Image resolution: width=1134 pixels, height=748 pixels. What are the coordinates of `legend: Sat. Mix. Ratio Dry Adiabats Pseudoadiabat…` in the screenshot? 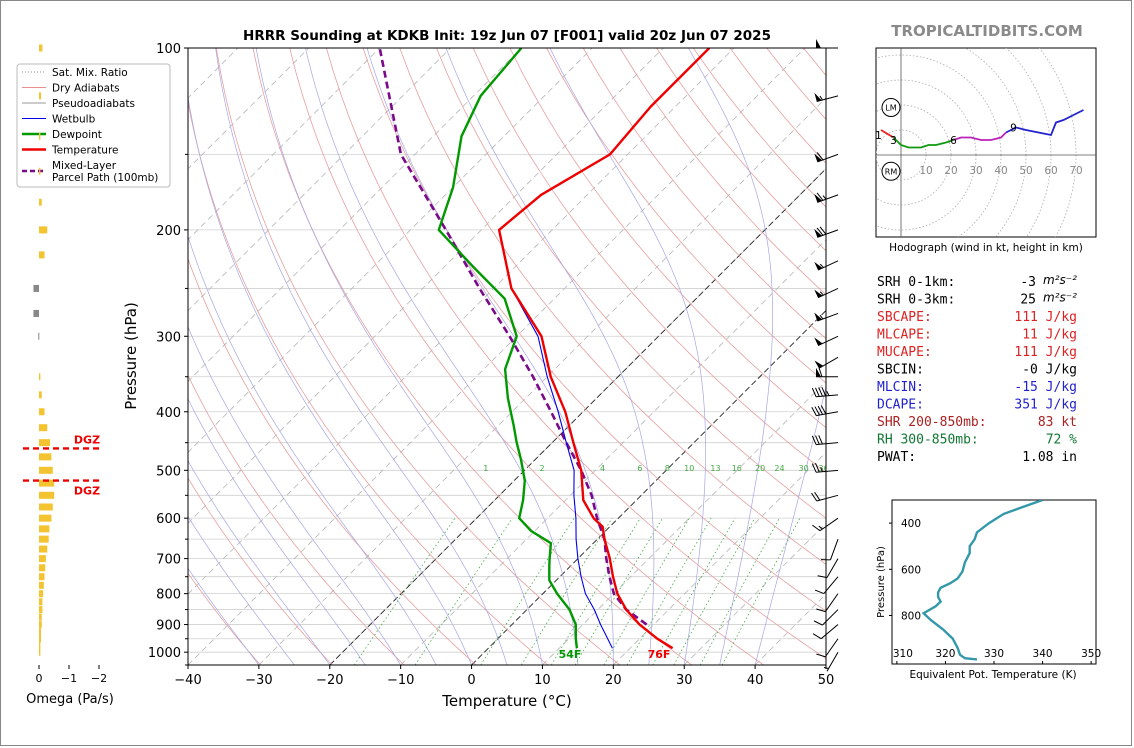 It's located at (93, 125).